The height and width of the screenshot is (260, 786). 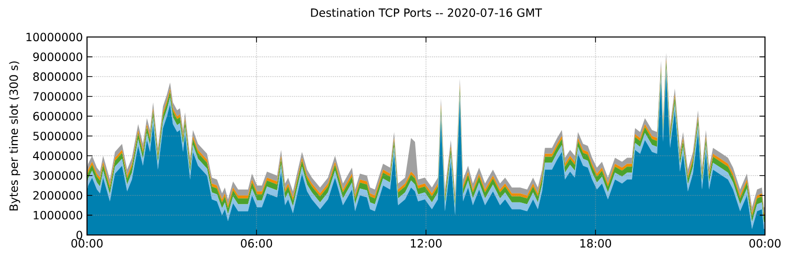 What do you see at coordinates (256, 243) in the screenshot?
I see `x-tick-label: 06:00` at bounding box center [256, 243].